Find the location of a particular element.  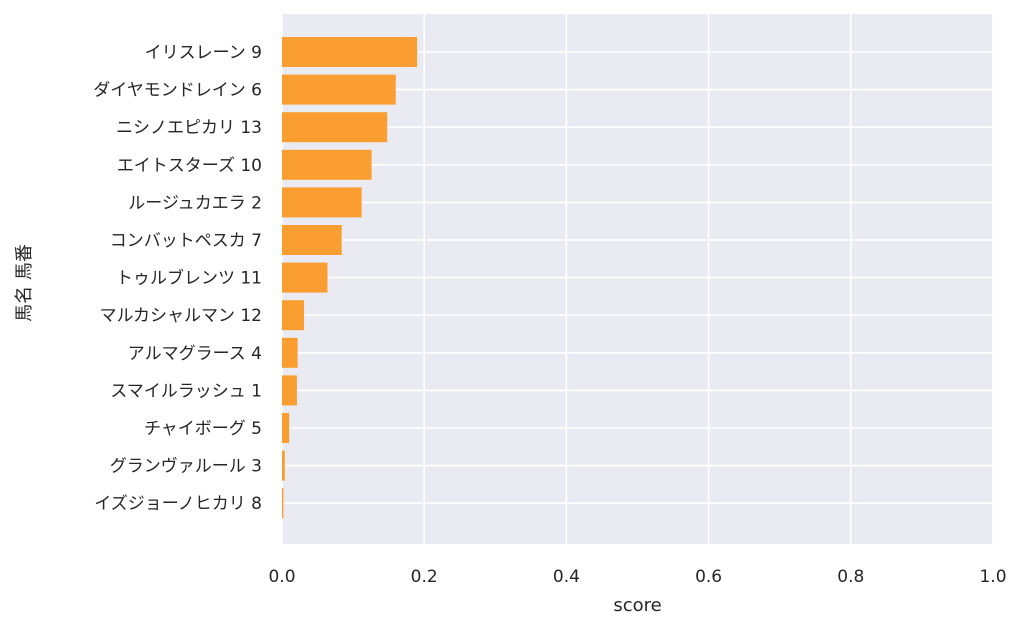

y-tick-label: マルカシャルマン 12 is located at coordinates (180, 316).